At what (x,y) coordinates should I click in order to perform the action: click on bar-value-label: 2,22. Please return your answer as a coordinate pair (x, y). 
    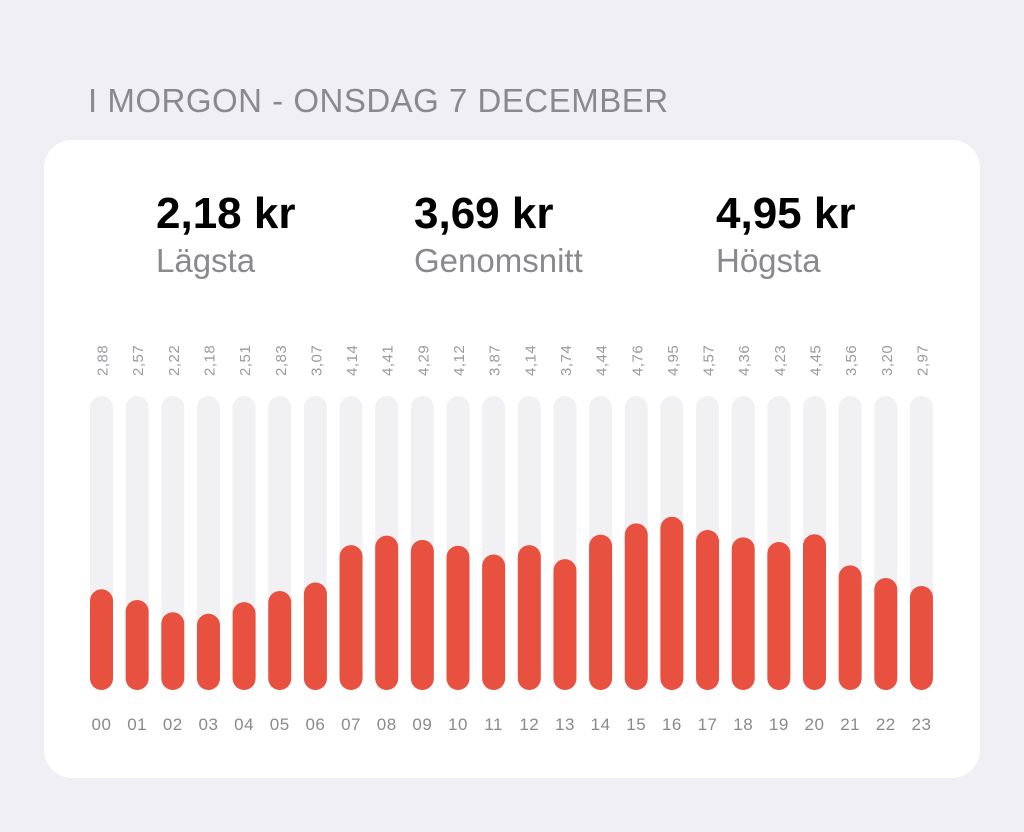
    Looking at the image, I should click on (174, 360).